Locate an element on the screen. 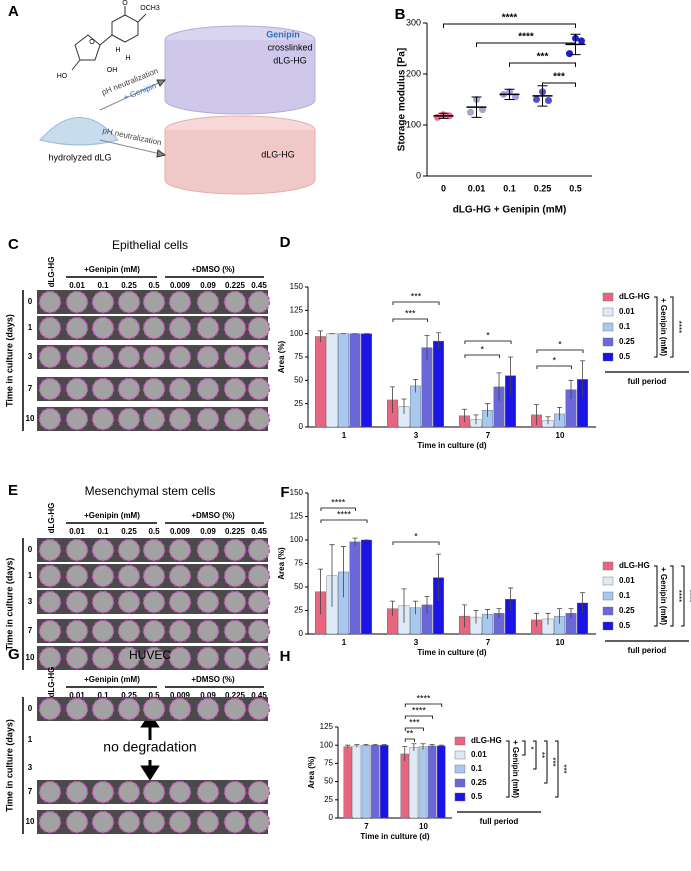 Image resolution: width=691 pixels, height=871 pixels. data-point is located at coordinates (548, 101).